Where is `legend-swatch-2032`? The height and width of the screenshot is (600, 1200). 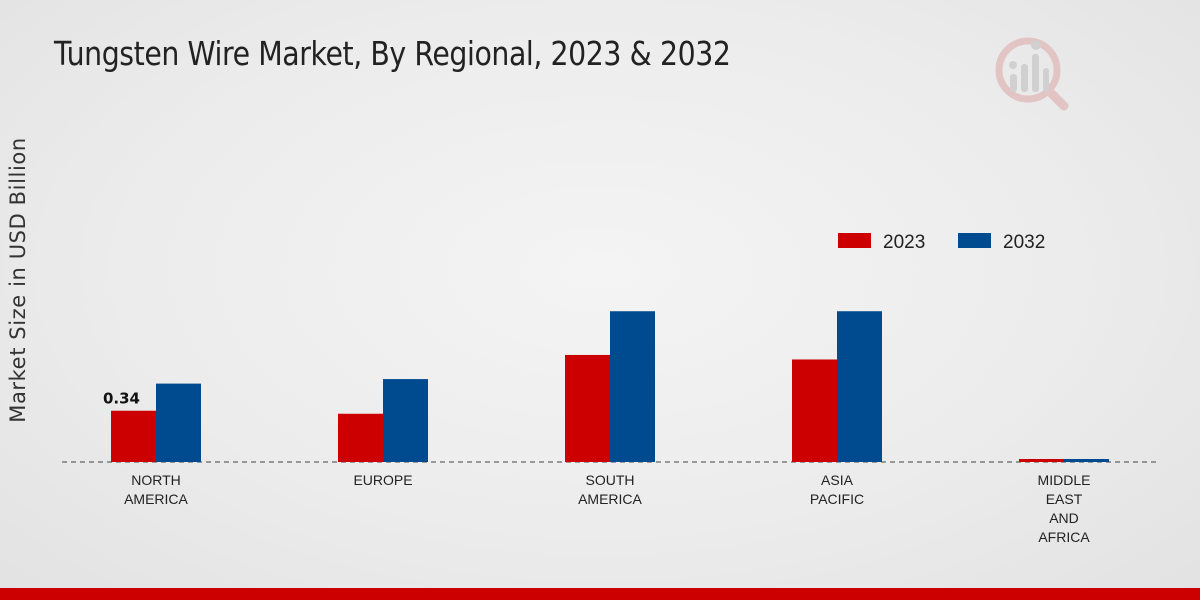 legend-swatch-2032 is located at coordinates (974, 240).